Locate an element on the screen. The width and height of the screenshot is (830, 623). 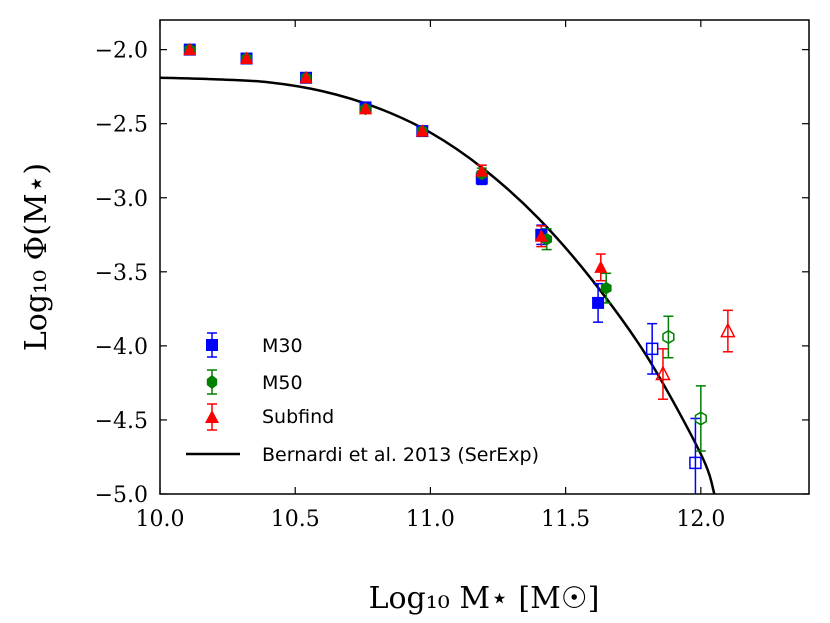
legend-item-m30: M30 is located at coordinates (254, 345).